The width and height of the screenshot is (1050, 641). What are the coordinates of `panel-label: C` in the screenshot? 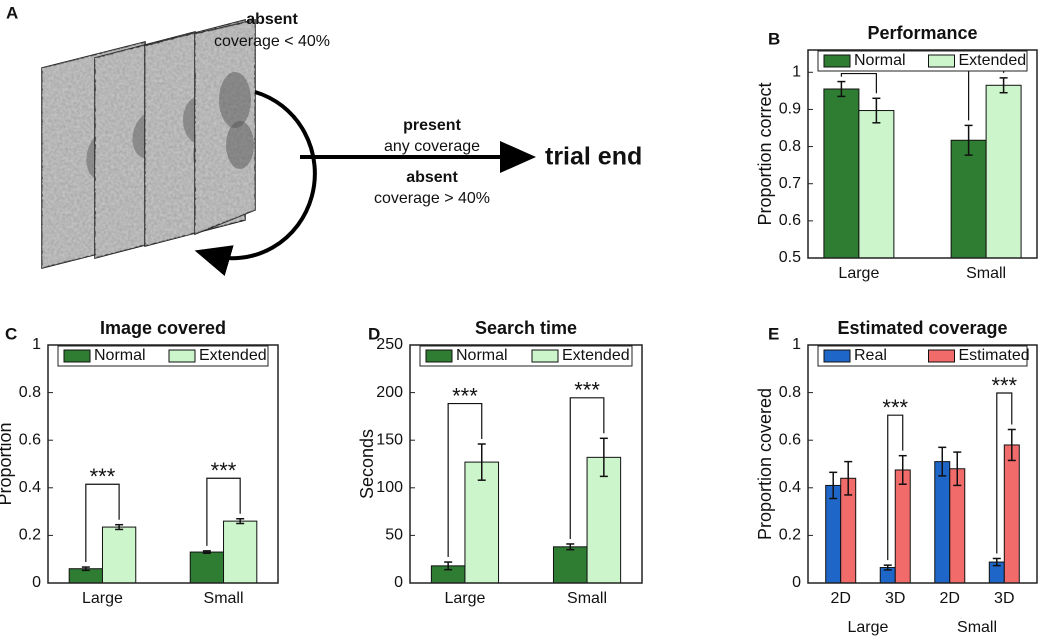 It's located at (11, 333).